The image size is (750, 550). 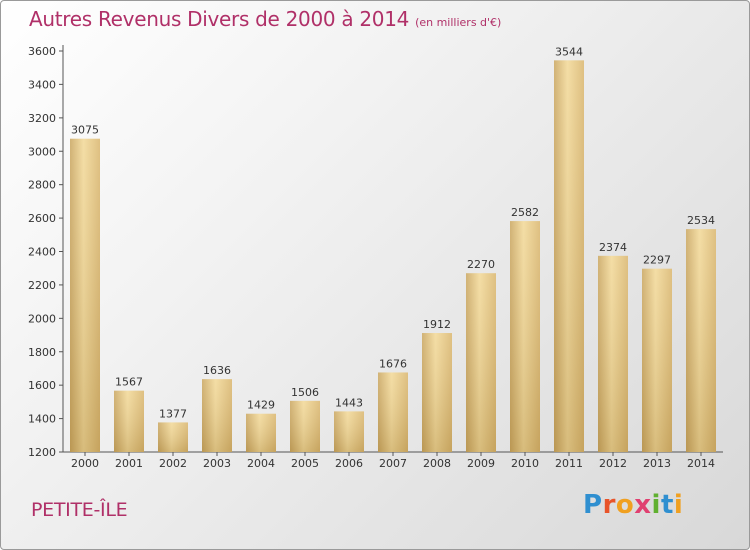 I want to click on data-label: 2534, so click(x=701, y=220).